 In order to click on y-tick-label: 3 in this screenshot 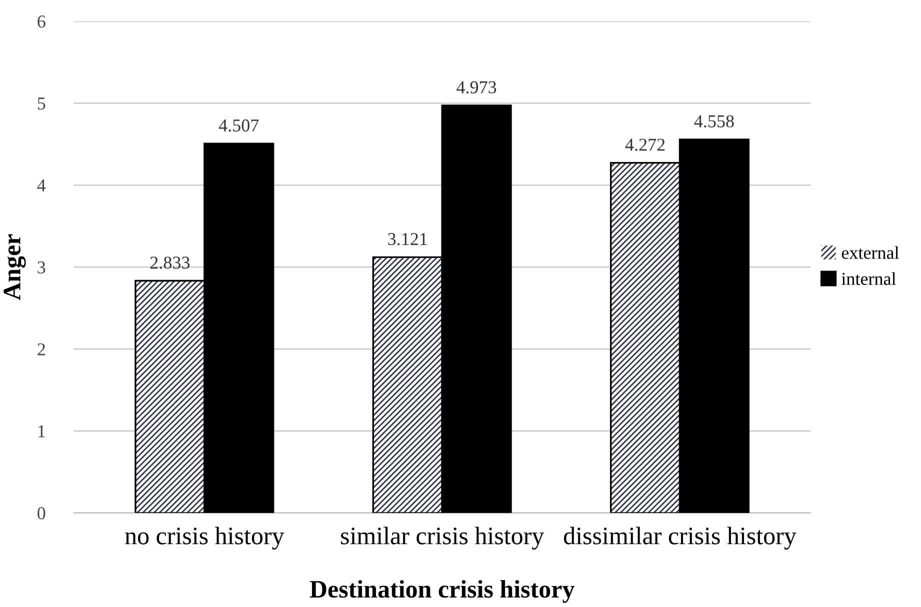, I will do `click(42, 267)`.